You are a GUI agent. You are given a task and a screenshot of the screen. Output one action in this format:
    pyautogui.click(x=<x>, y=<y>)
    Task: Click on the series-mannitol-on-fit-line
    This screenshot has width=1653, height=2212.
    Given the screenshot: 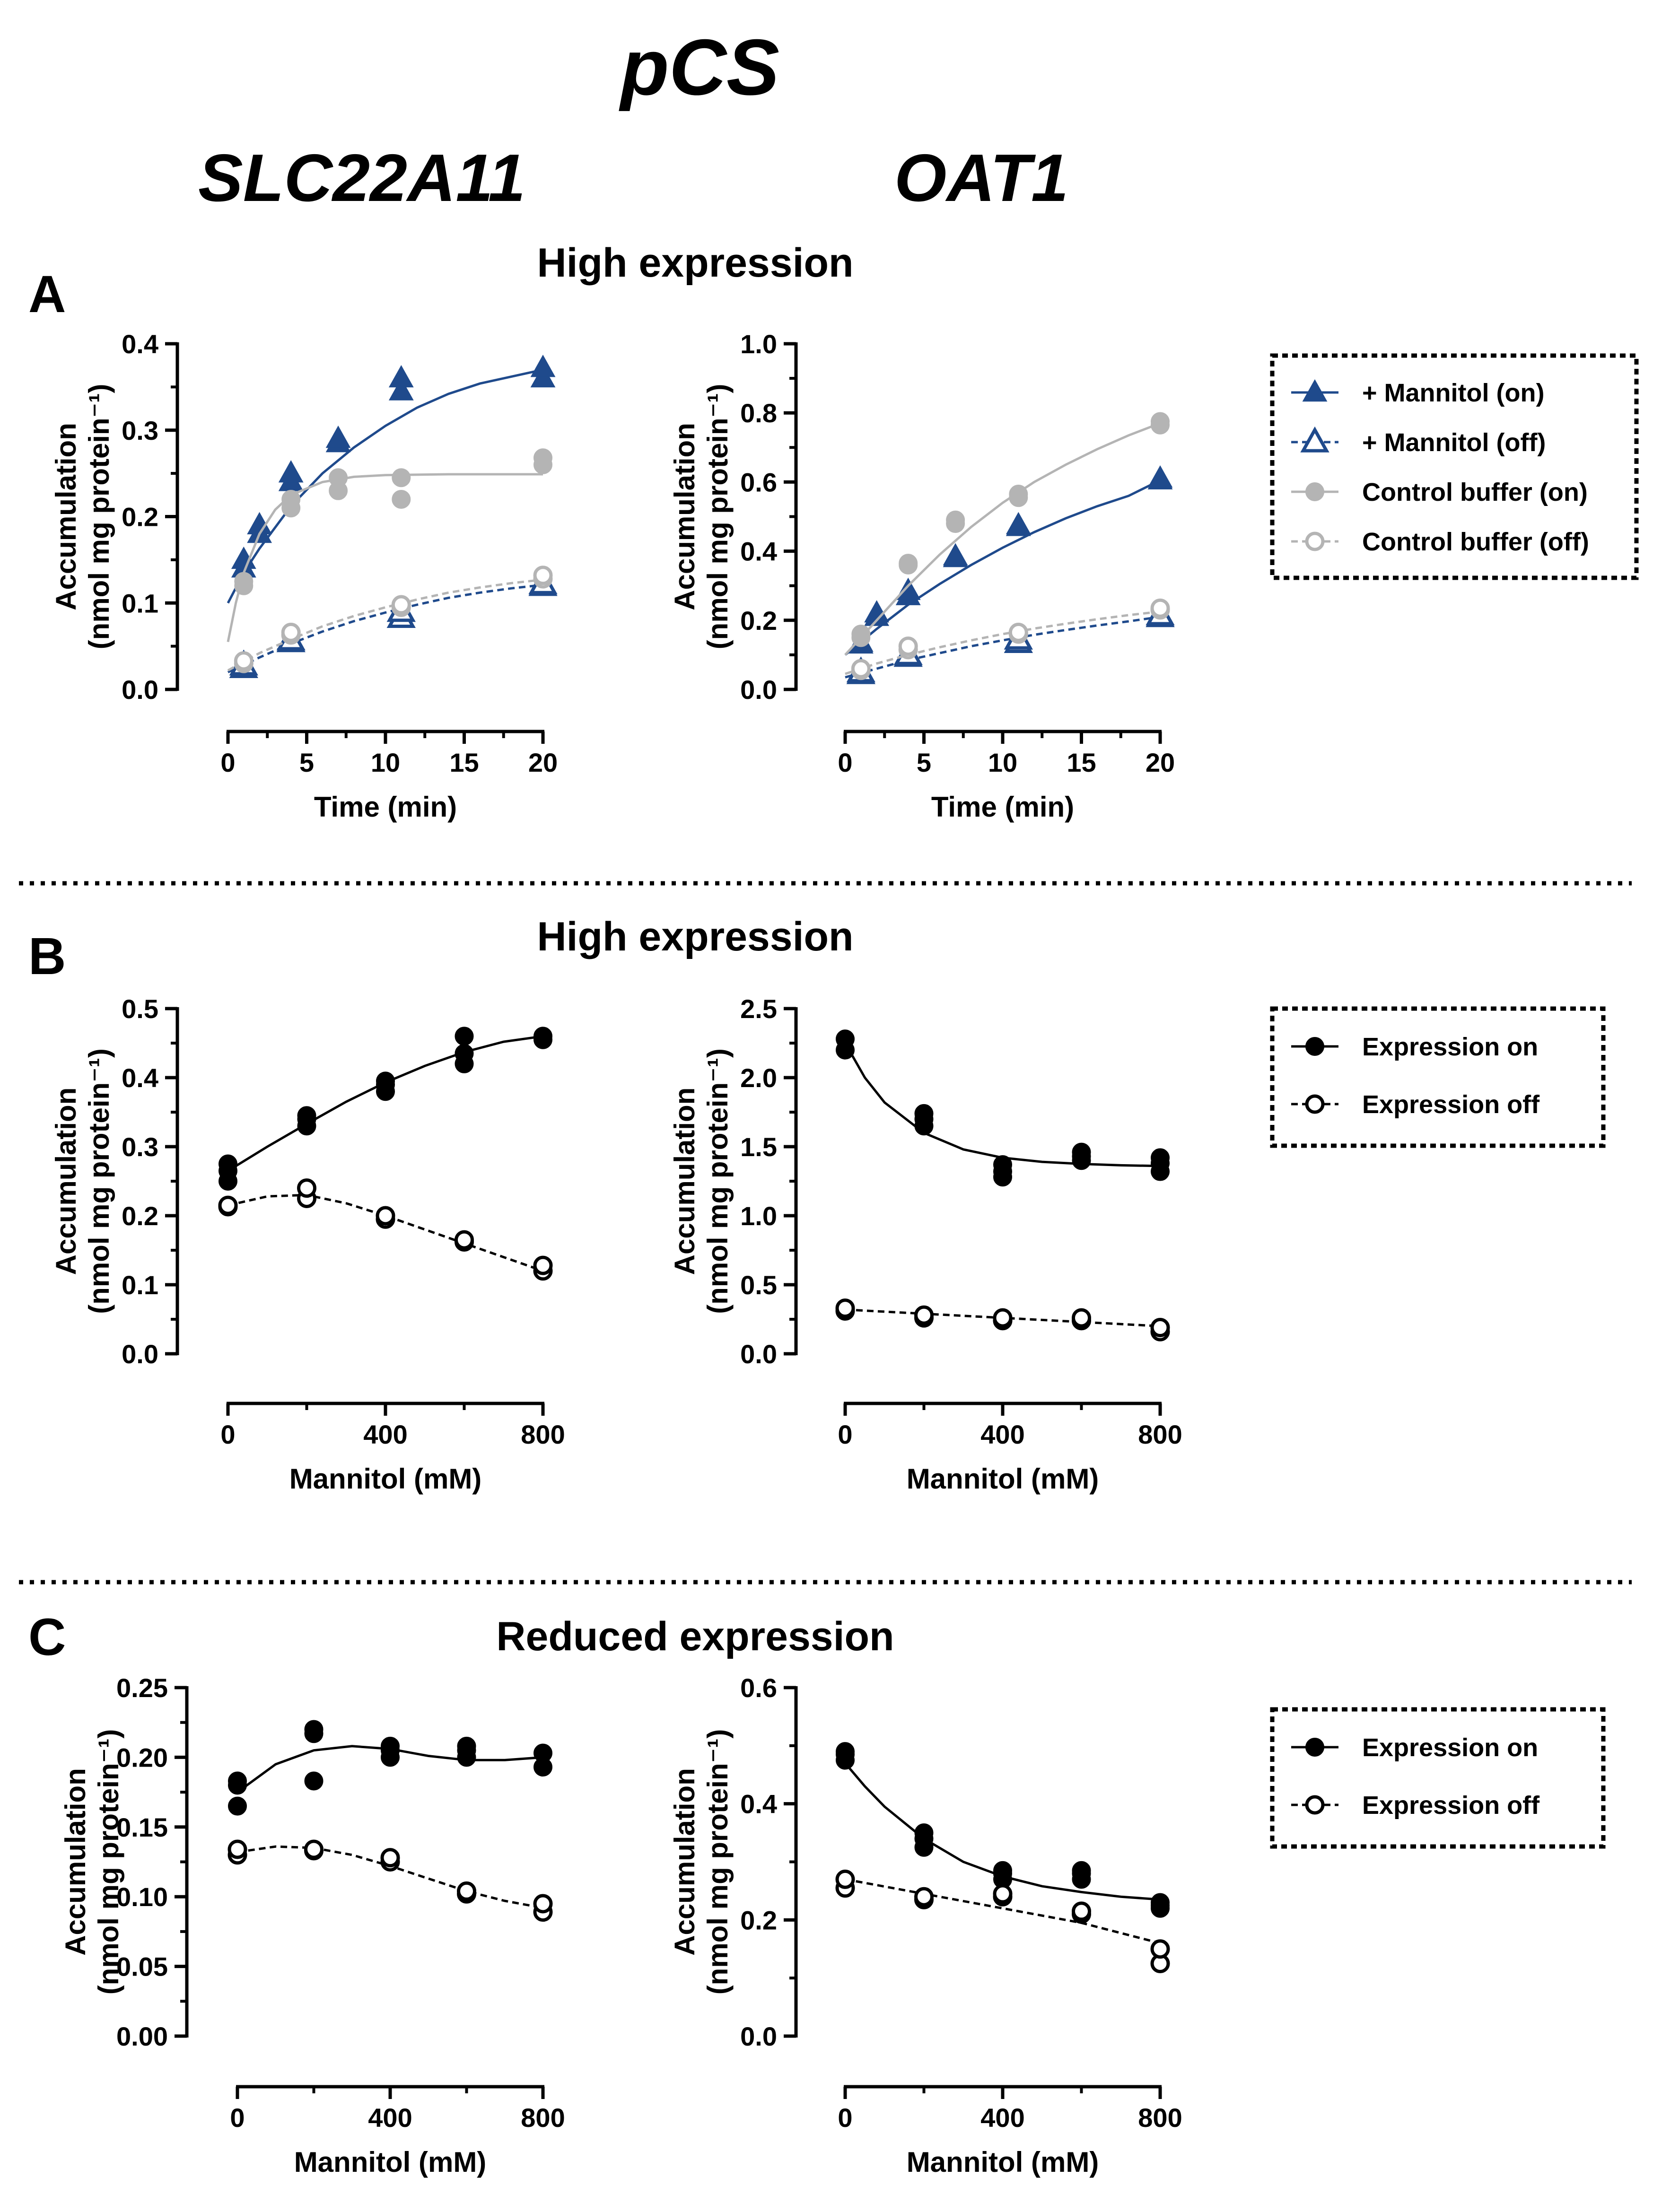 What is the action you would take?
    pyautogui.click(x=385, y=486)
    